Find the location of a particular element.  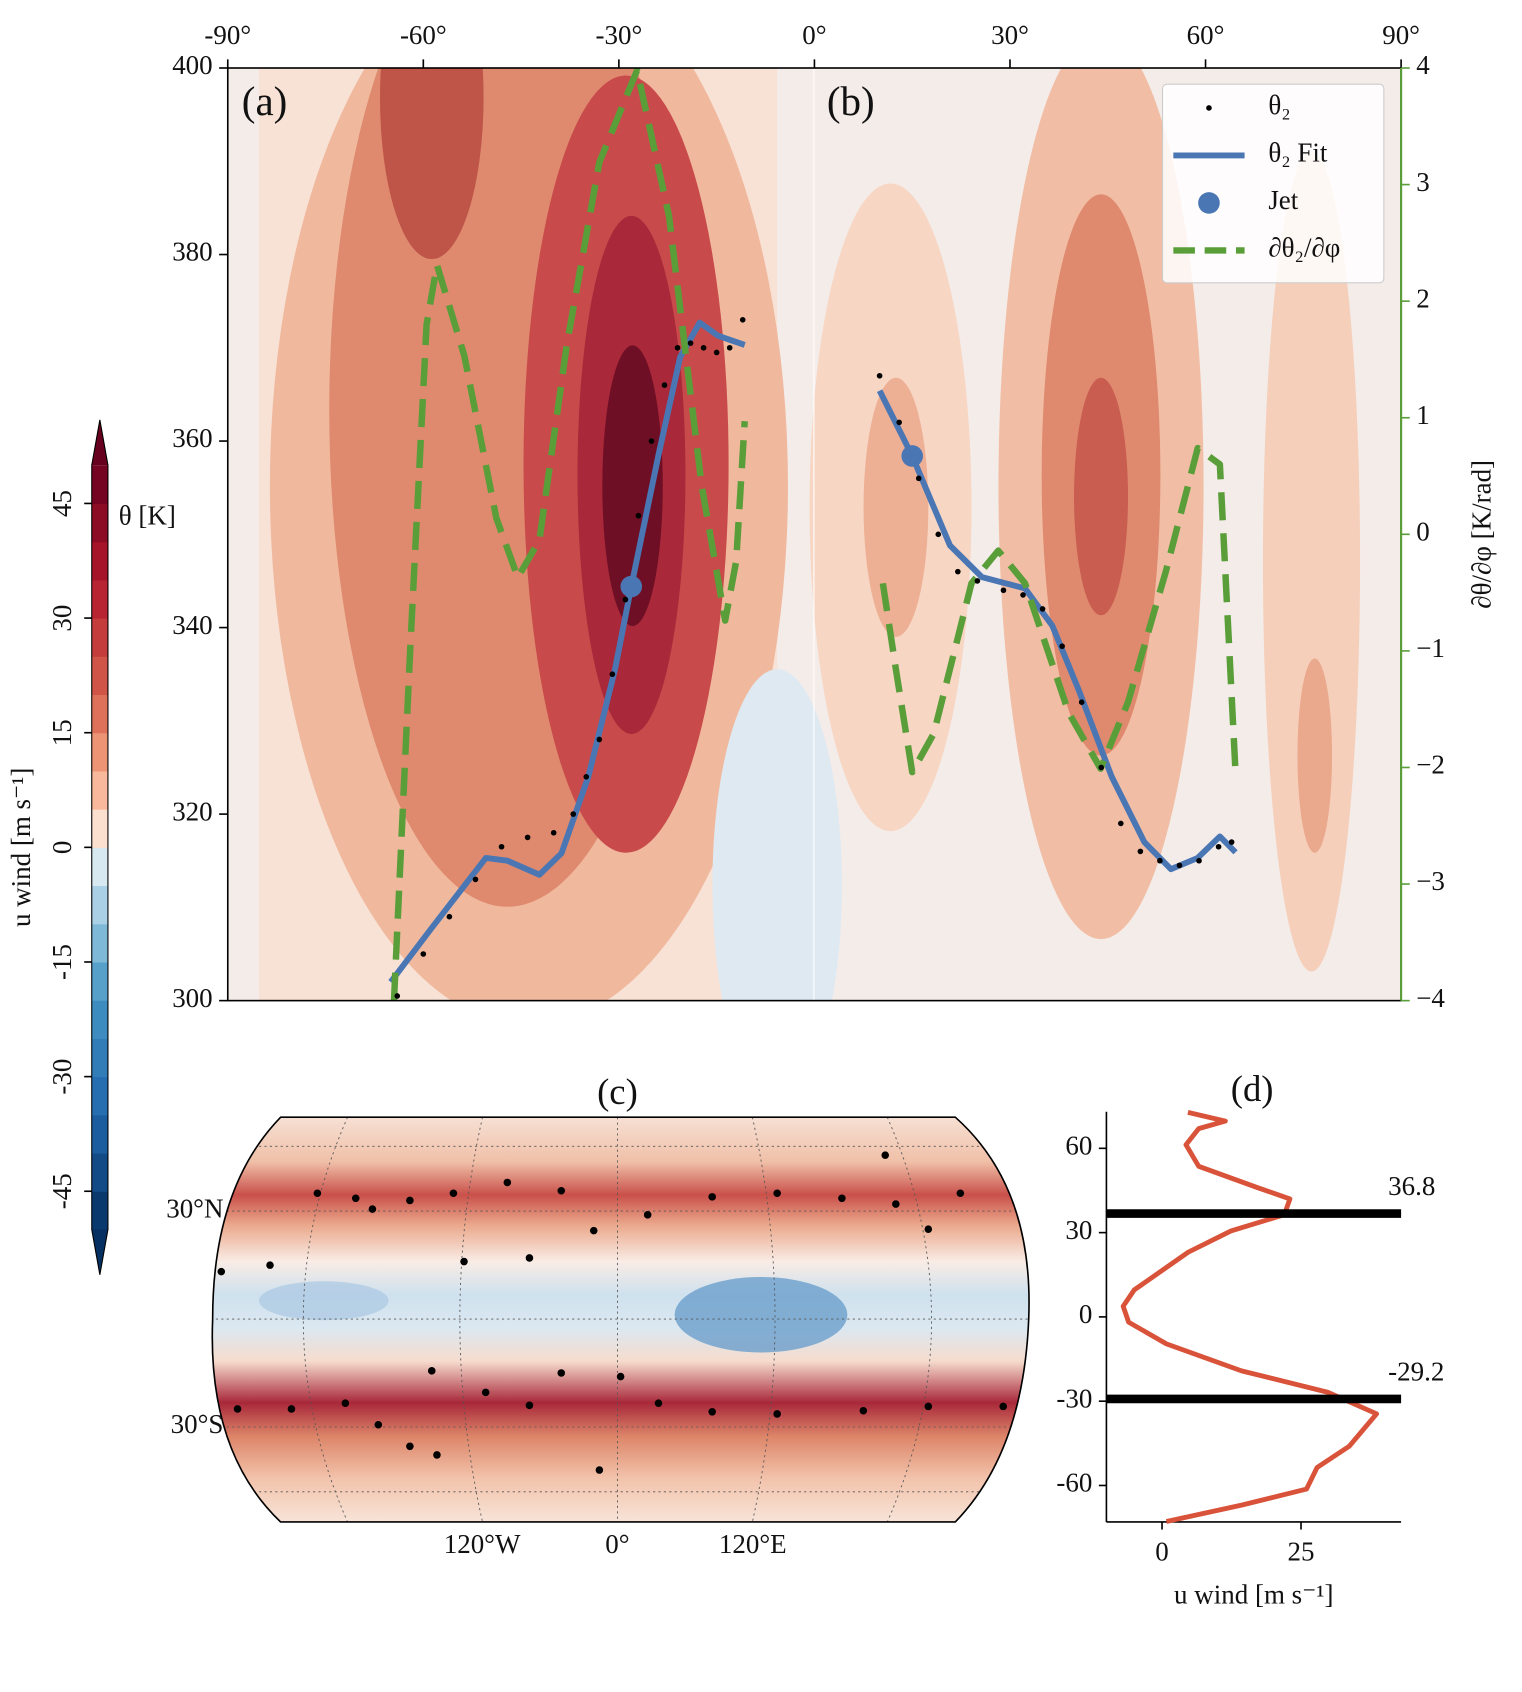

map-lon-label: 120°W is located at coordinates (482, 1544).